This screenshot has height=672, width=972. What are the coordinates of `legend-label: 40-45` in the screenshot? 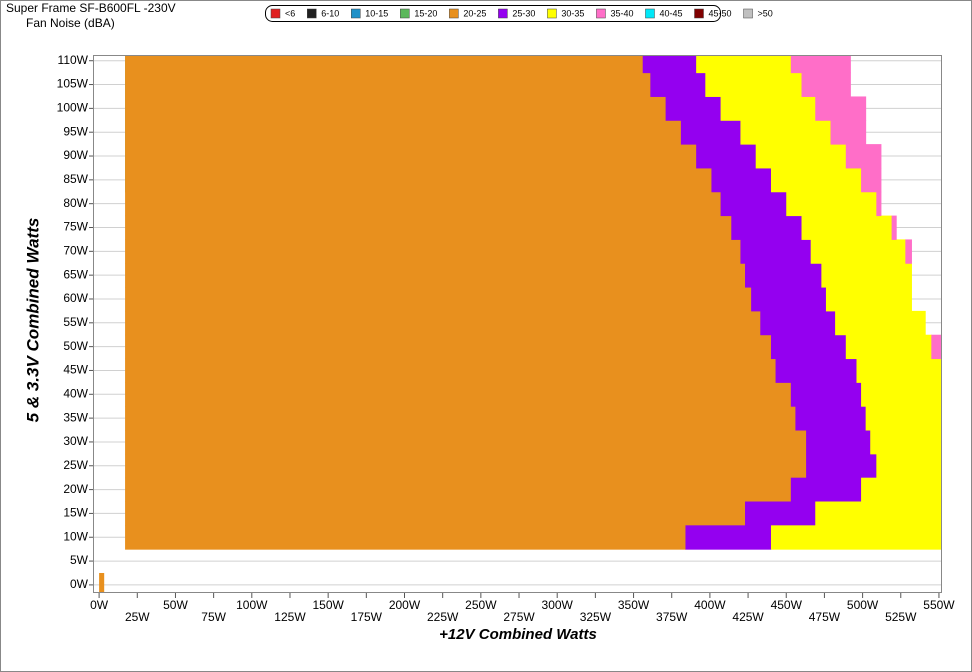 It's located at (670, 13).